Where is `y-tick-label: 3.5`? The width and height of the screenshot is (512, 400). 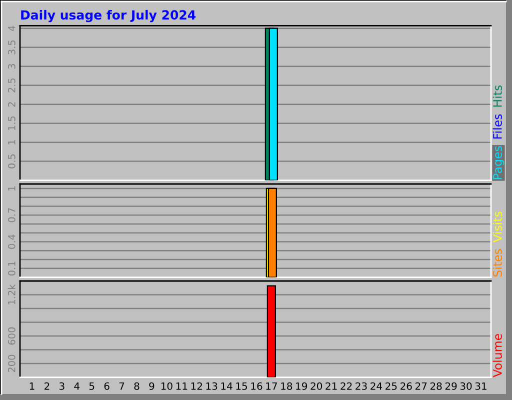
y-tick-label: 3.5 is located at coordinates (12, 47).